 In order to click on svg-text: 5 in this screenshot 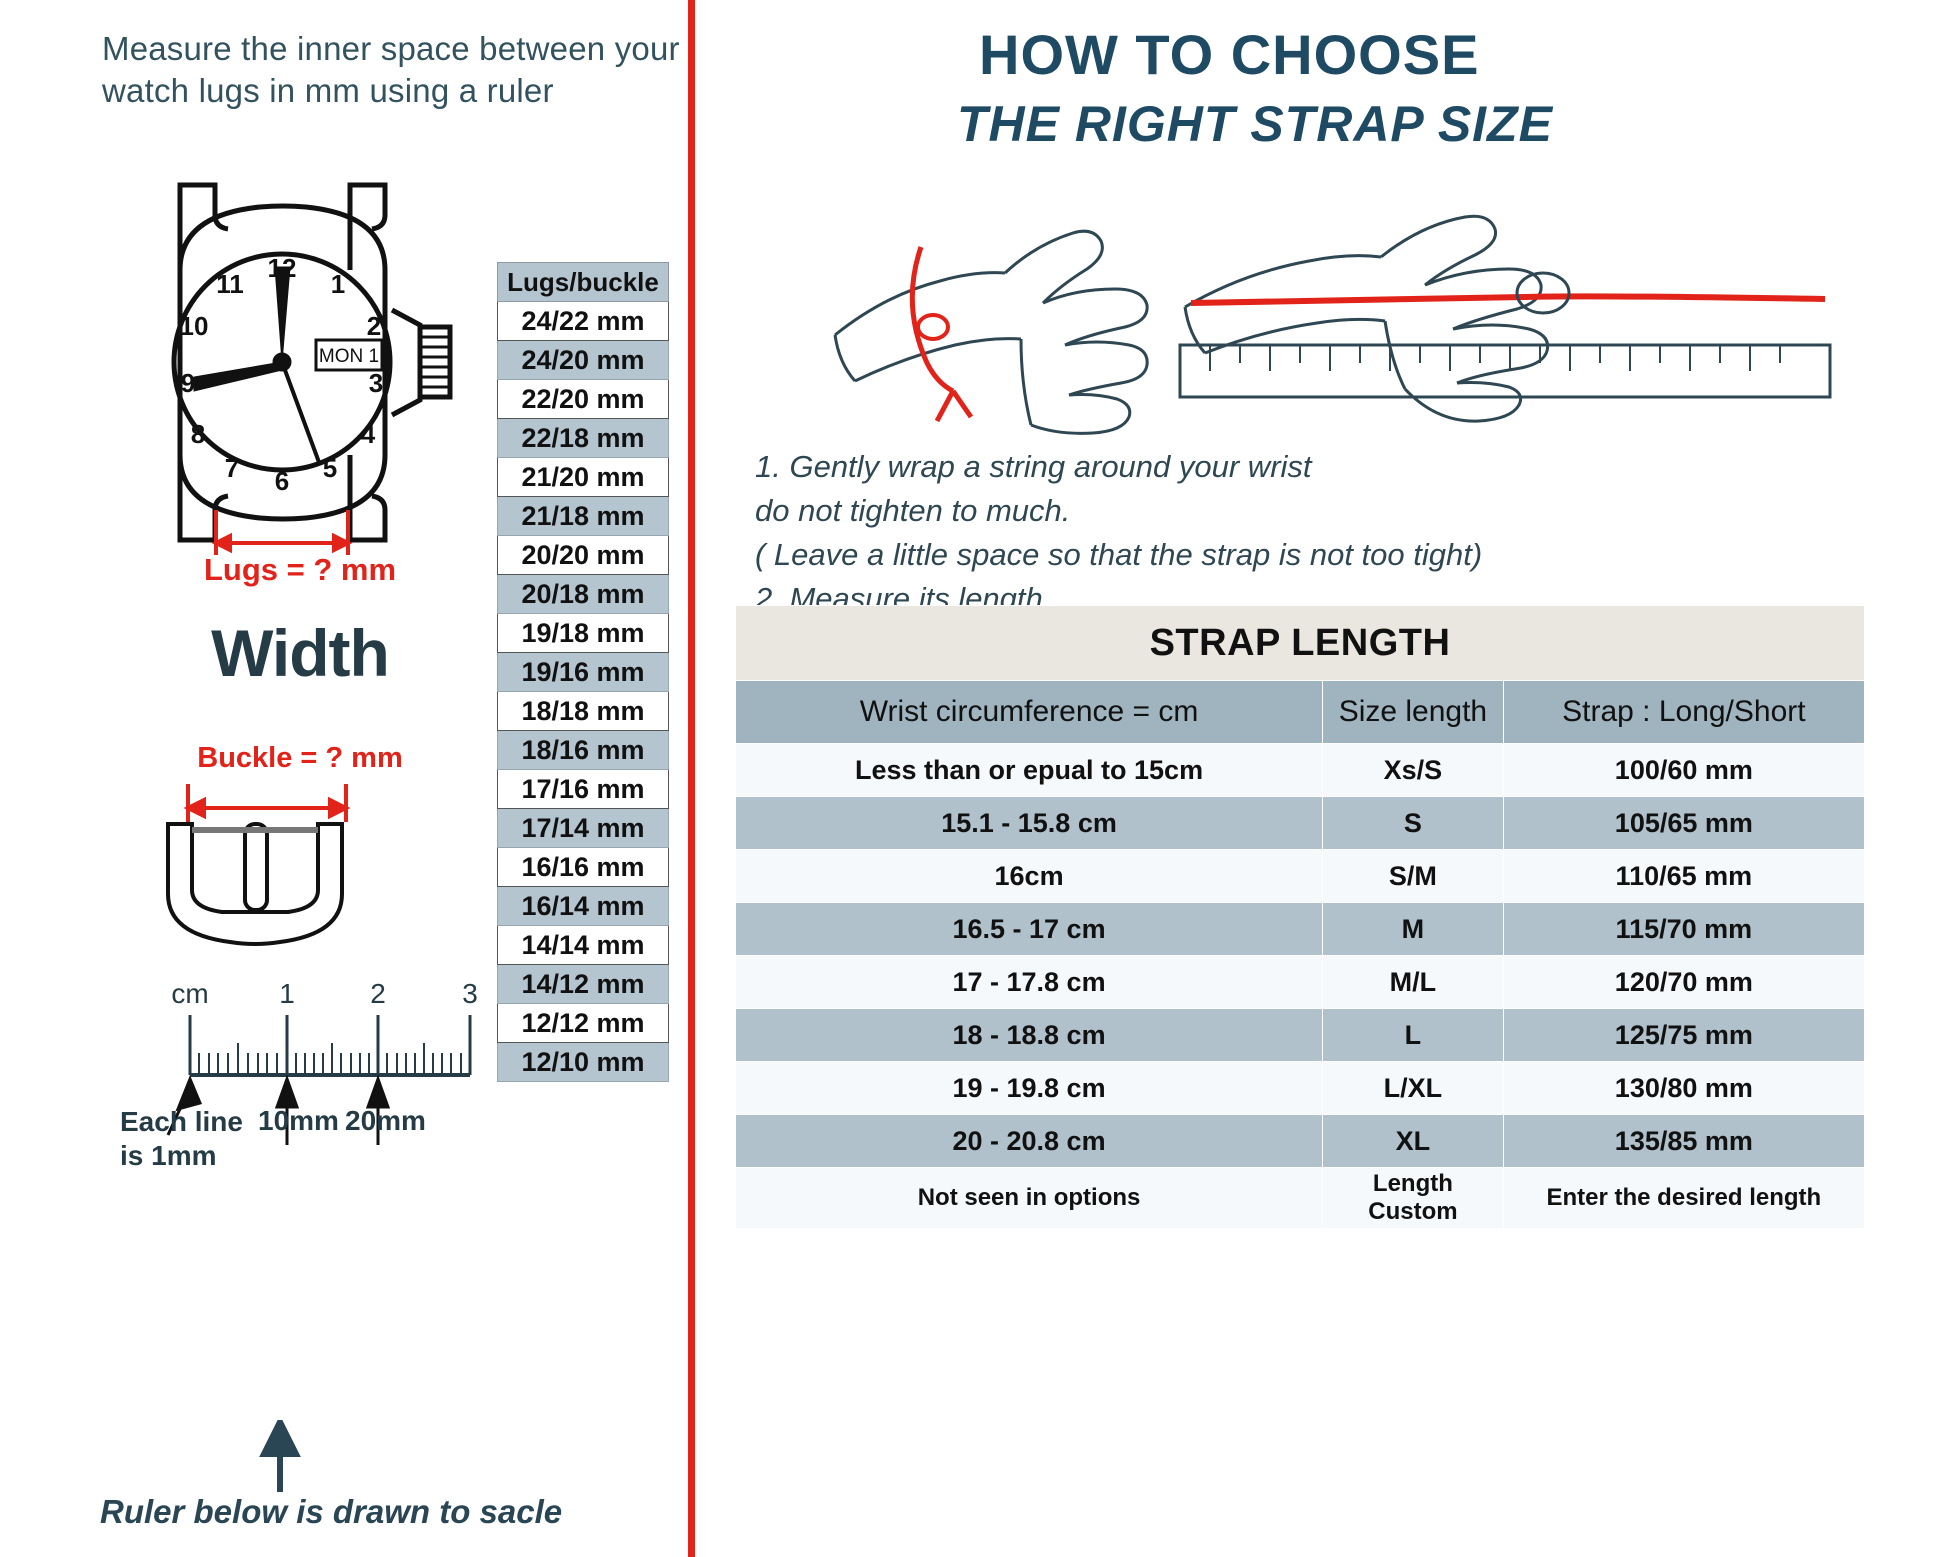, I will do `click(330, 468)`.